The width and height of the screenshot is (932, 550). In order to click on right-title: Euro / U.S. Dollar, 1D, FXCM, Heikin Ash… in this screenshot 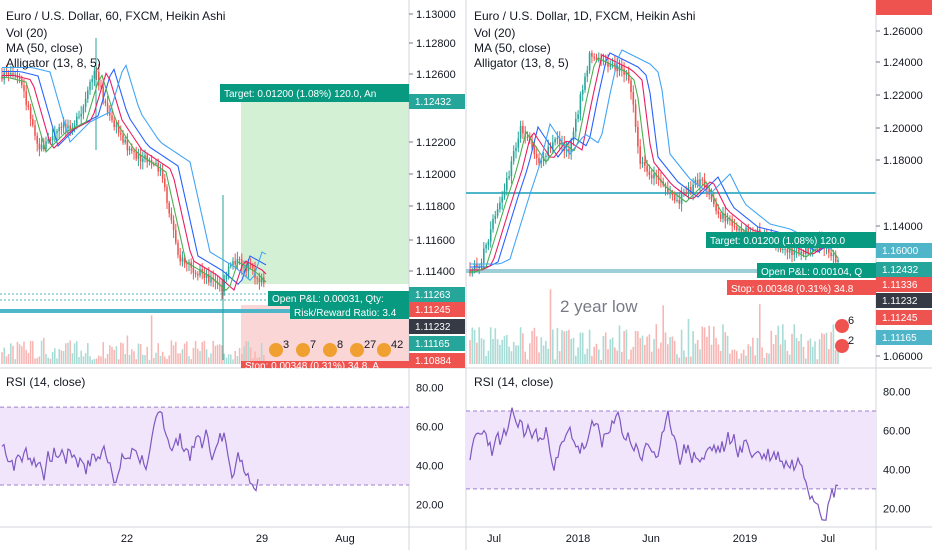, I will do `click(584, 16)`.